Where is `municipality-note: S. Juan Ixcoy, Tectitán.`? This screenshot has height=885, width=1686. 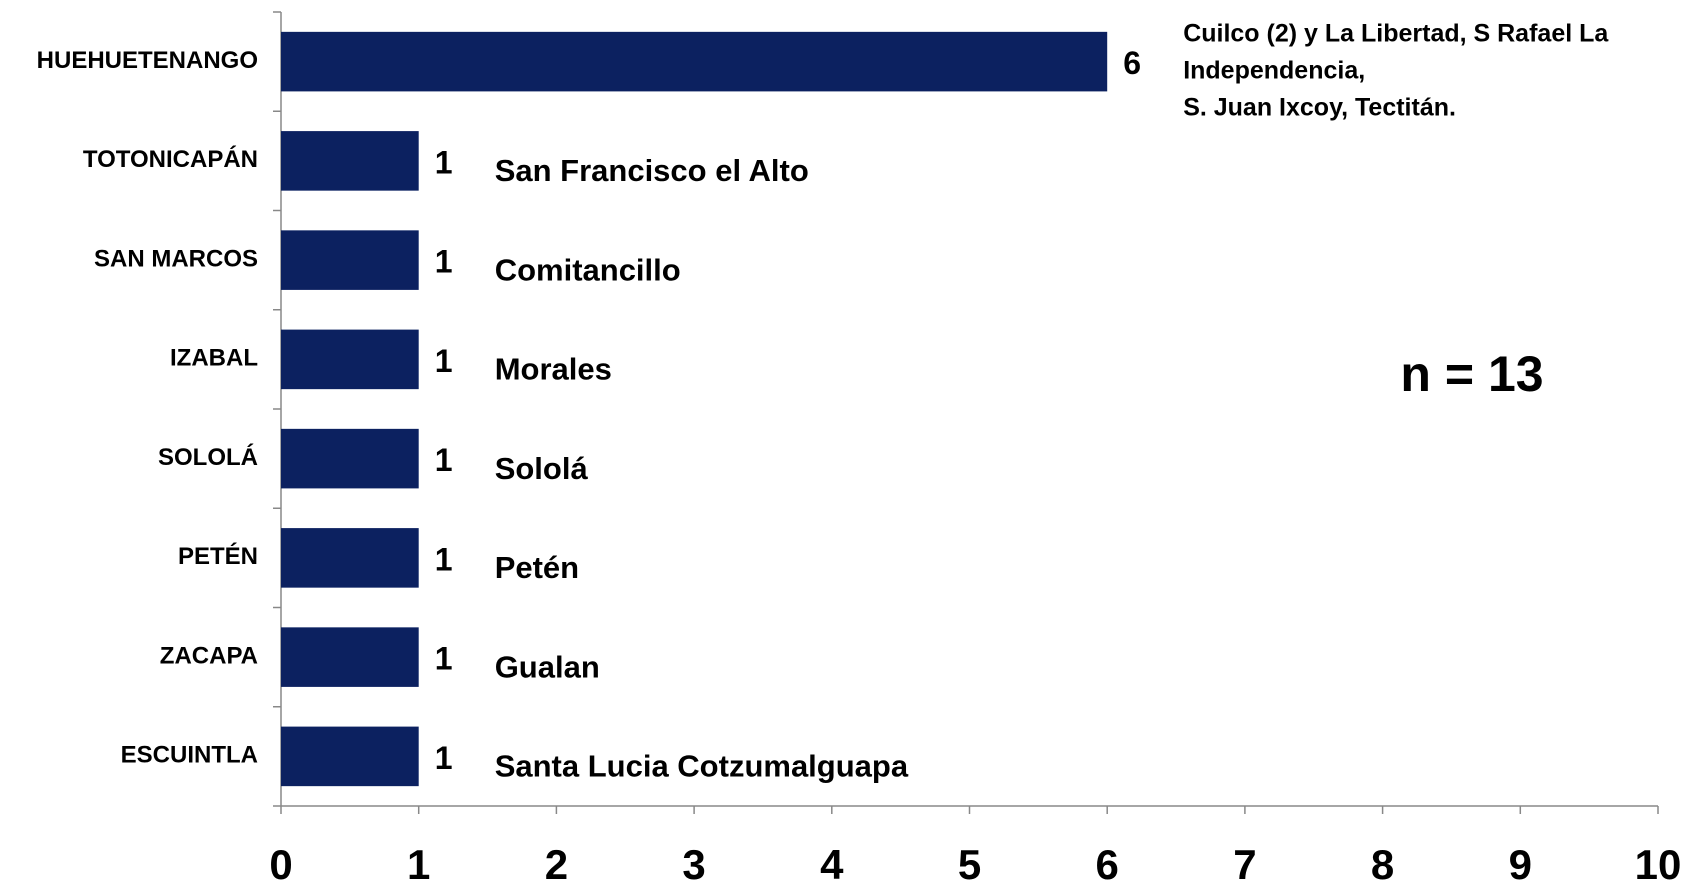
municipality-note: S. Juan Ixcoy, Tectitán. is located at coordinates (1319, 107).